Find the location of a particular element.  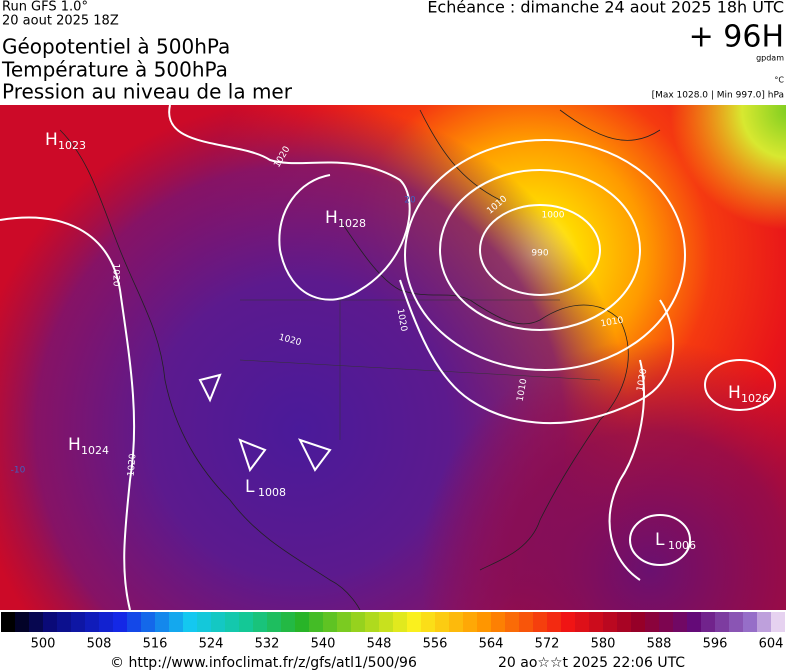

colorbar-label: 540 is located at coordinates (323, 644).